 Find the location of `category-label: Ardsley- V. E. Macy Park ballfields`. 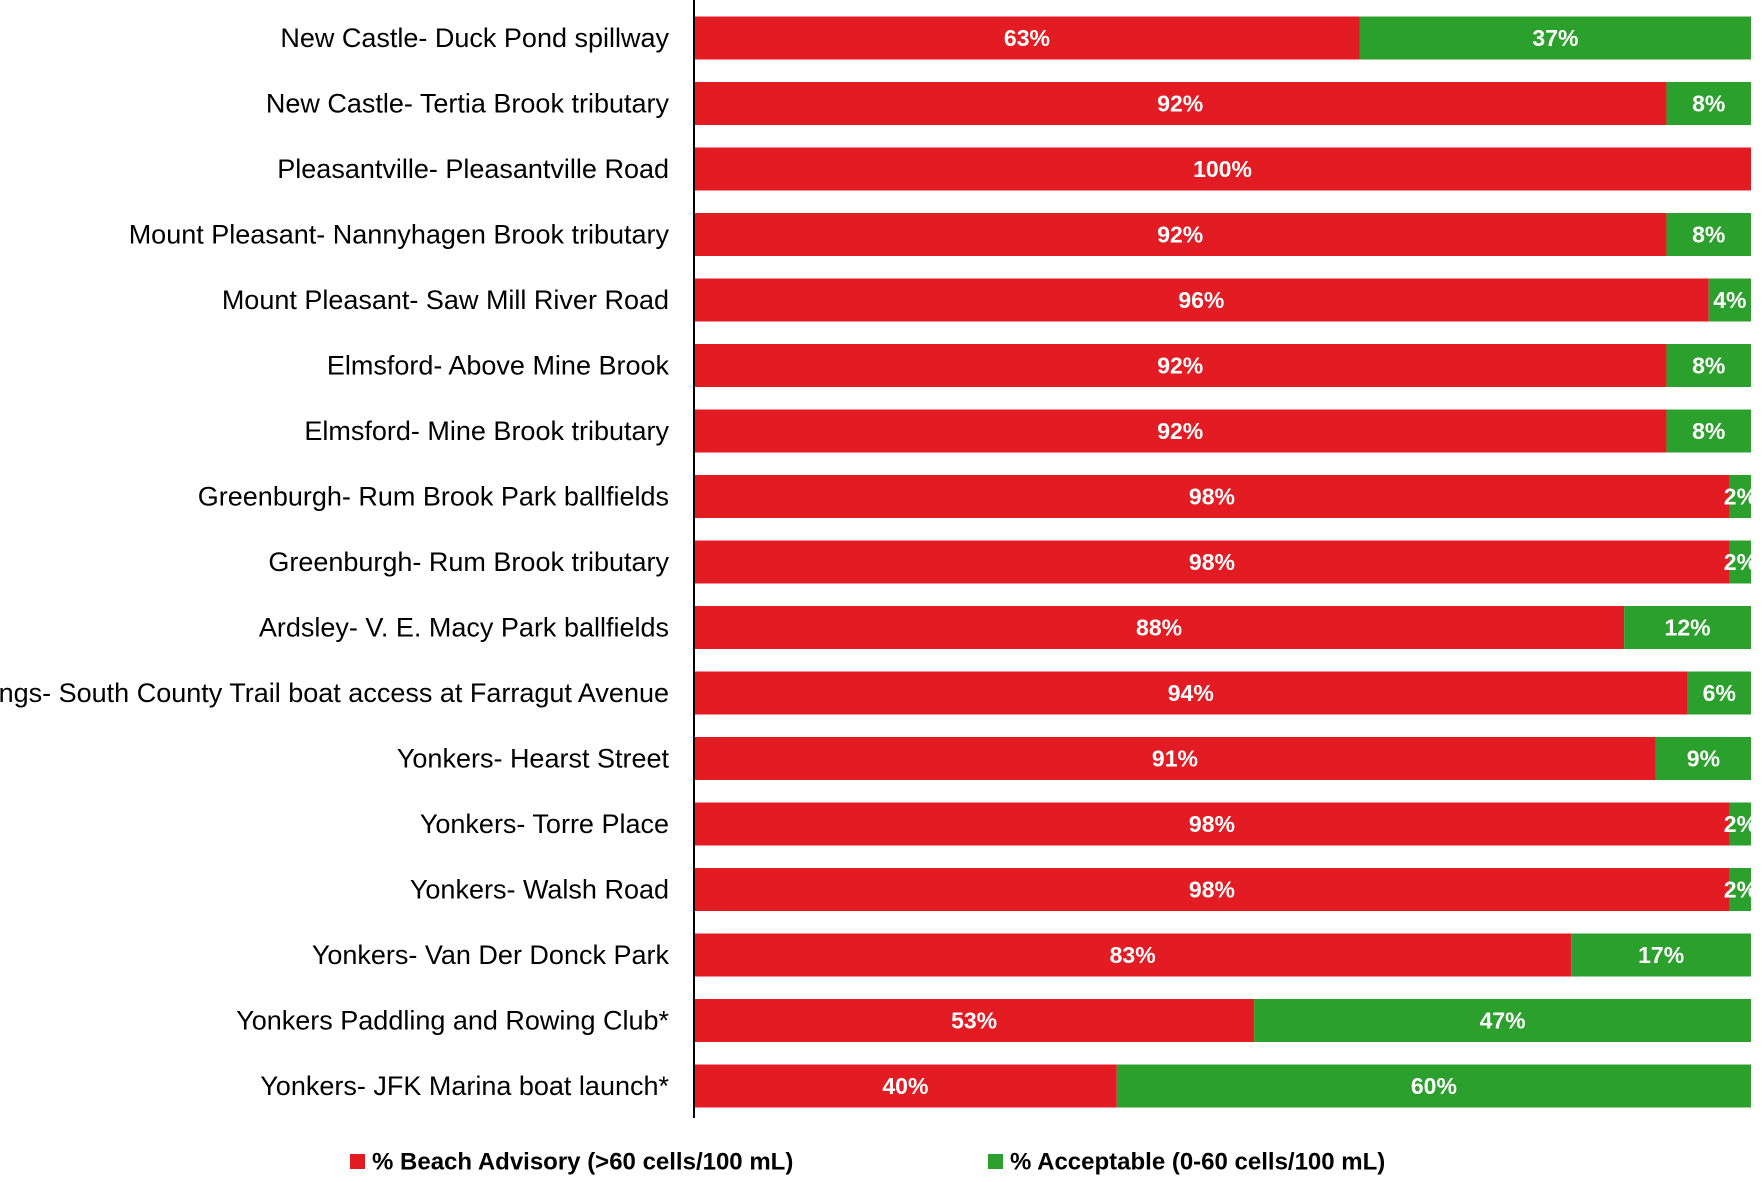

category-label: Ardsley- V. E. Macy Park ballfields is located at coordinates (464, 628).